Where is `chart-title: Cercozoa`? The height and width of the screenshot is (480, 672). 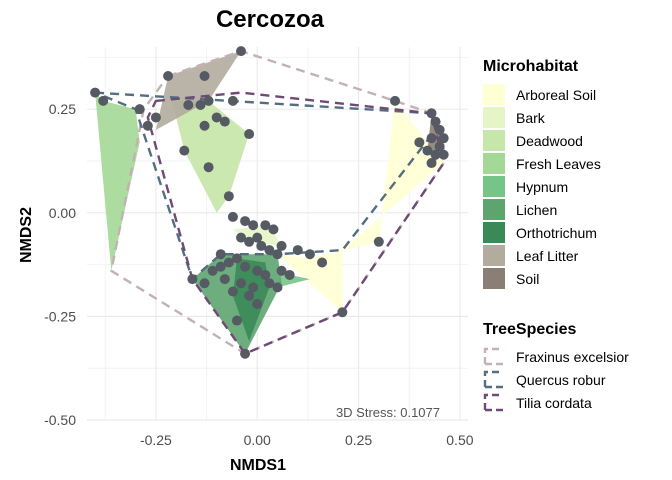 chart-title: Cercozoa is located at coordinates (270, 19).